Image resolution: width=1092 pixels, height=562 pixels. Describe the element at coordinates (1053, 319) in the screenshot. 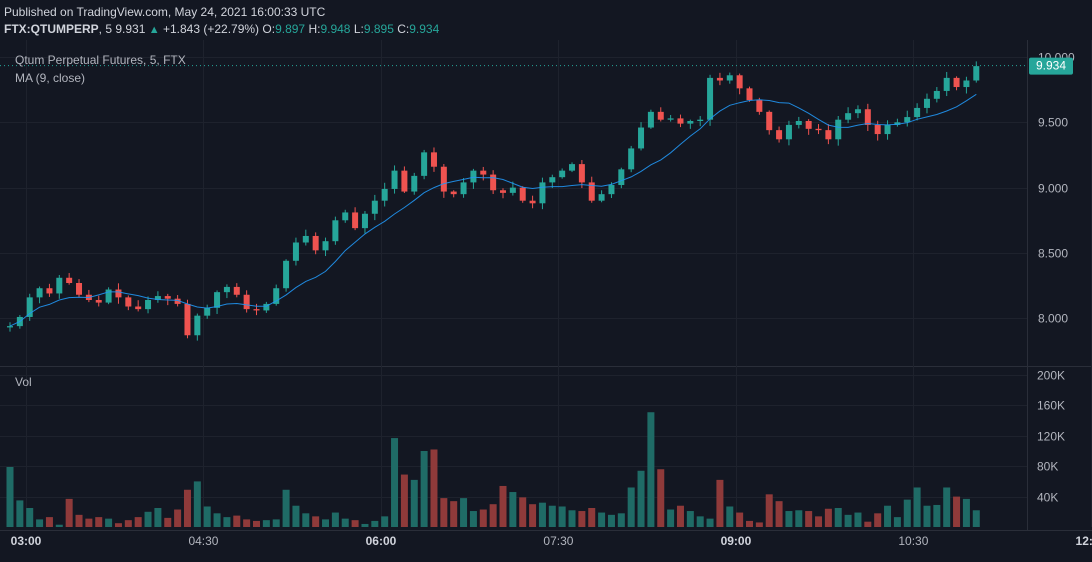

I see `price-tick-label: 8.000` at that location.